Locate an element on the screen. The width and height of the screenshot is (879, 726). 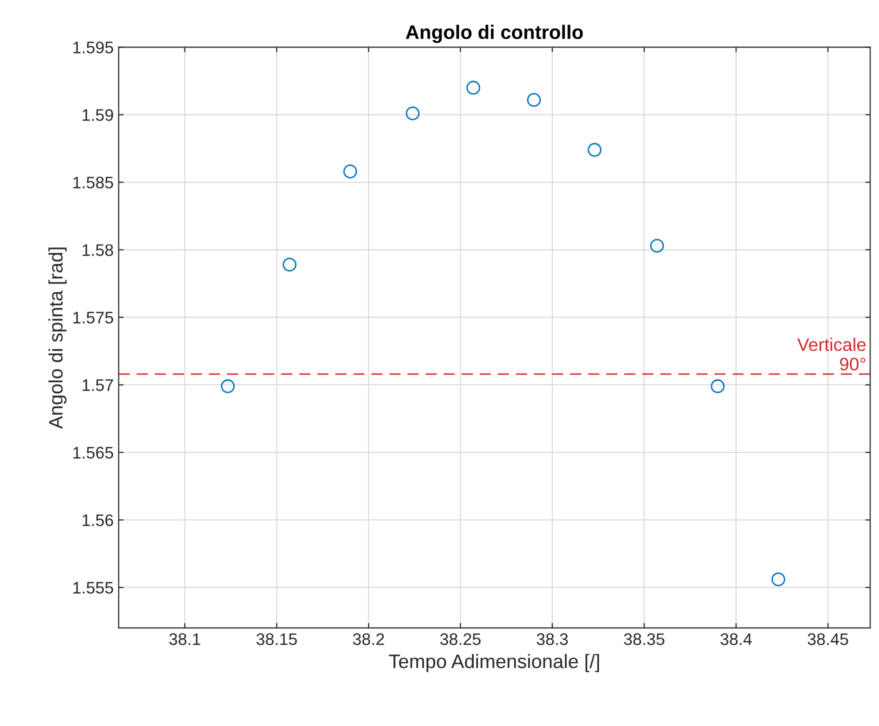
x-tick-label: 38.45 is located at coordinates (828, 639).